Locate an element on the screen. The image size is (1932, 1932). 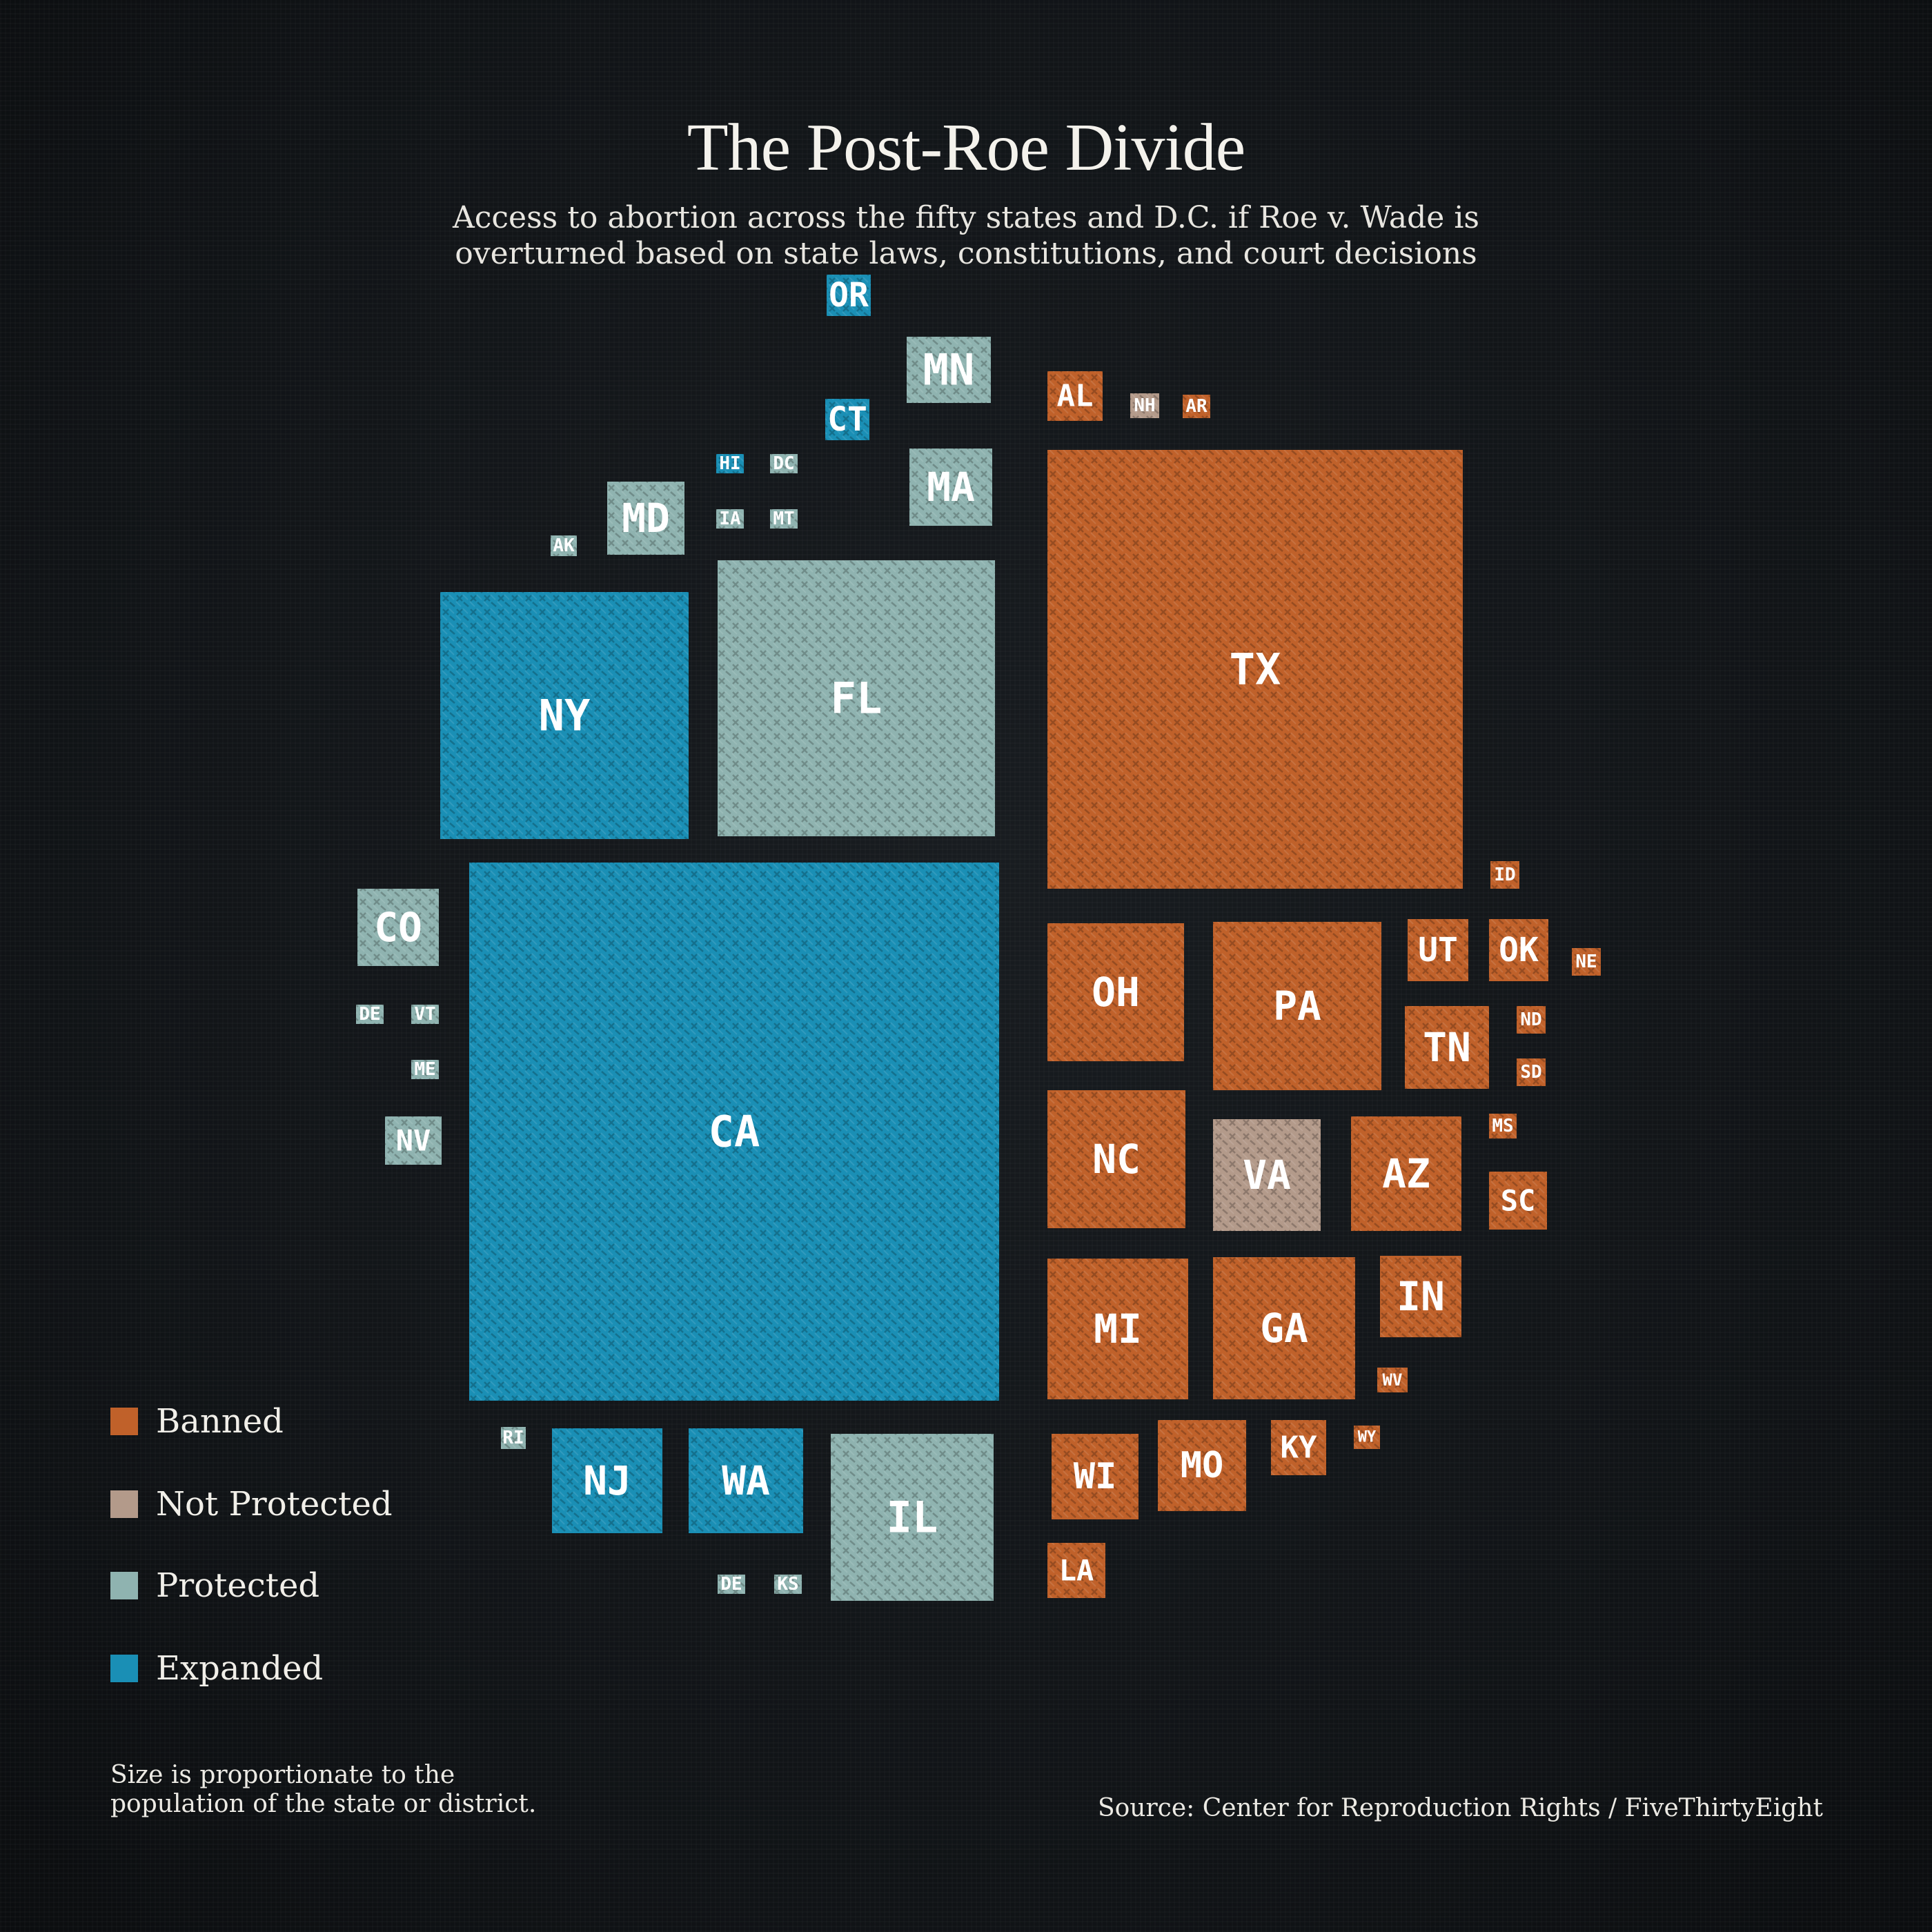
state-tile-la: LA is located at coordinates (1076, 1570).